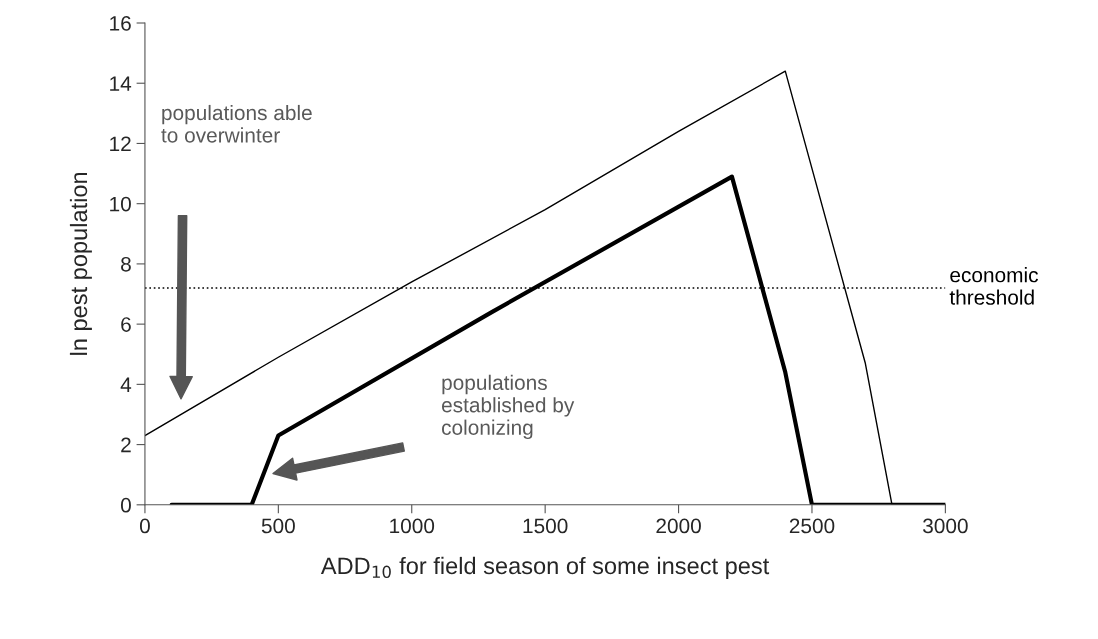 The height and width of the screenshot is (639, 1098). Describe the element at coordinates (678, 526) in the screenshot. I see `x-tick-label: 2000` at that location.